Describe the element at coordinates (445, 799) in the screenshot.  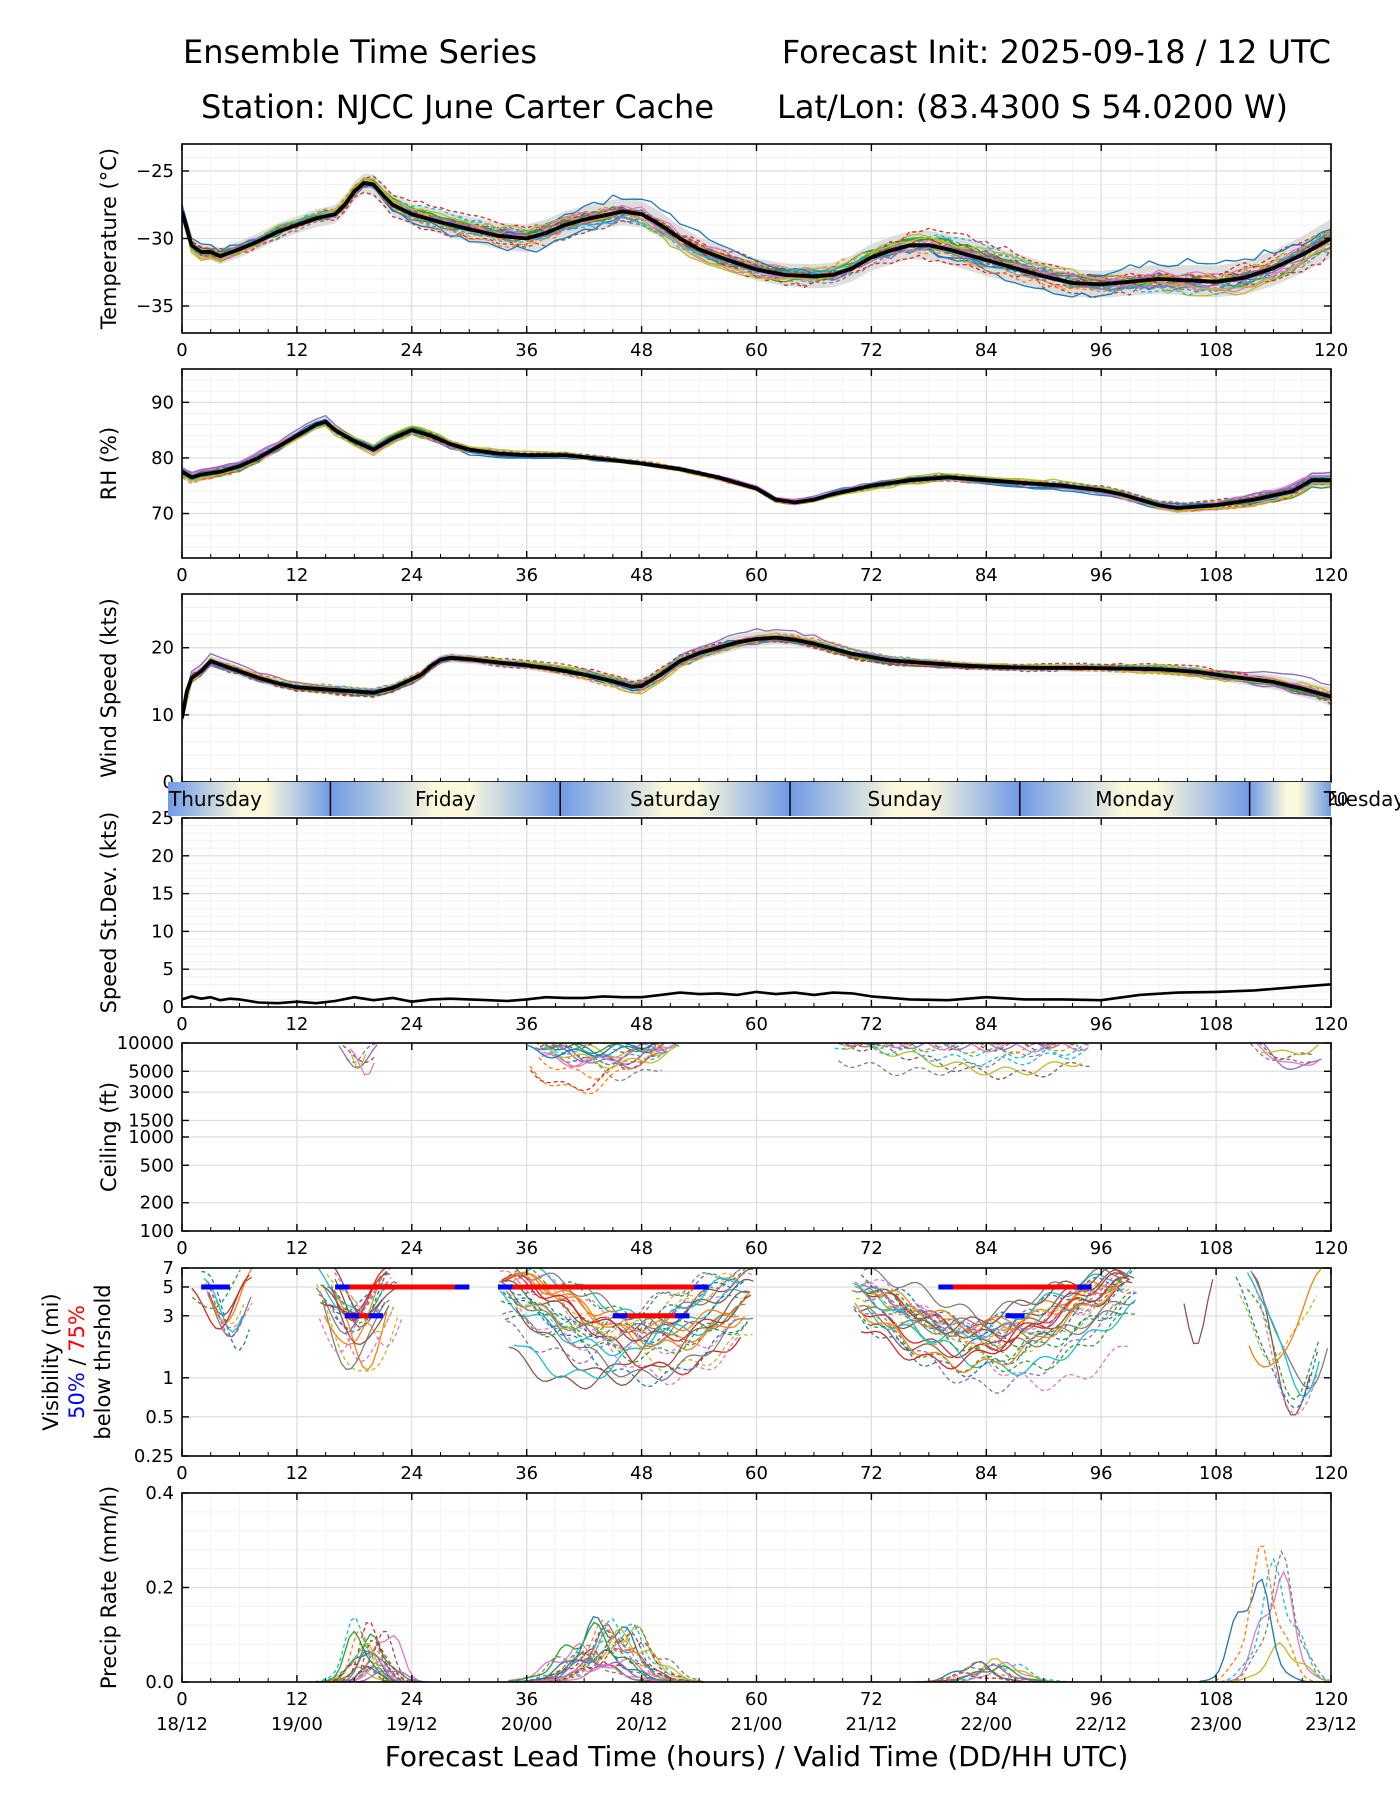
I see `day-label: Friday` at that location.